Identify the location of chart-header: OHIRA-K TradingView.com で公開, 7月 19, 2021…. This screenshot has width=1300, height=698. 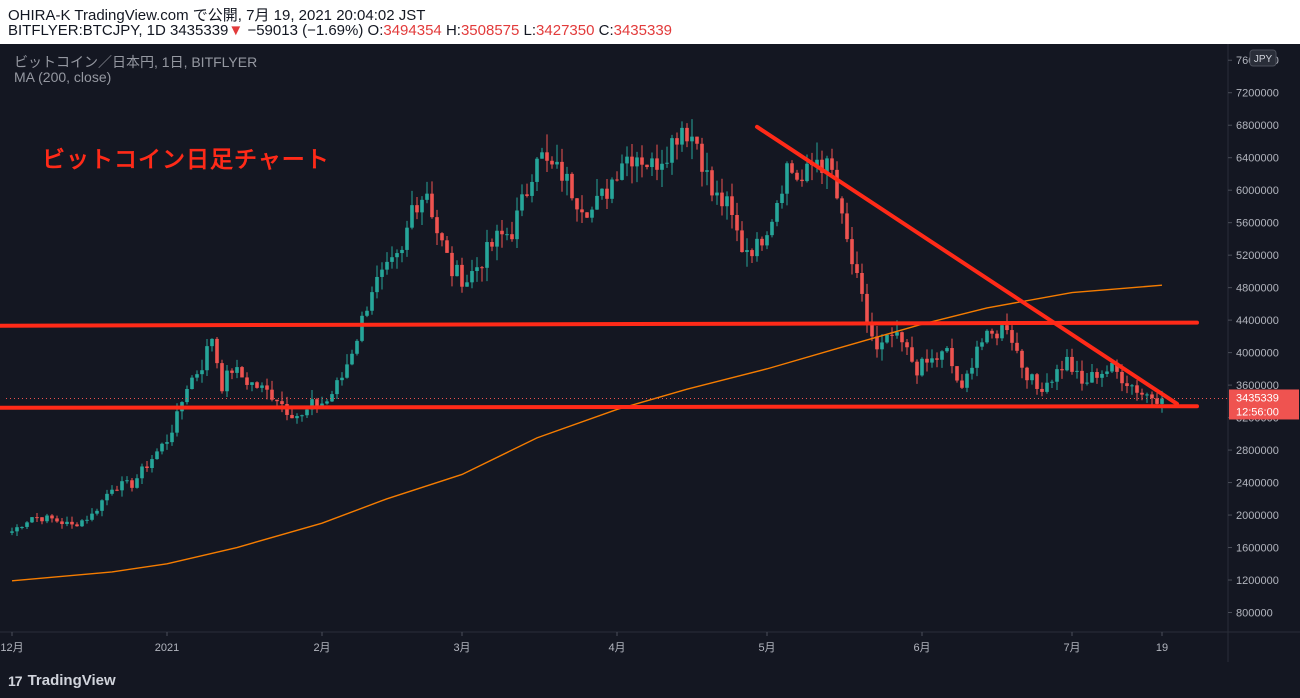
(650, 22).